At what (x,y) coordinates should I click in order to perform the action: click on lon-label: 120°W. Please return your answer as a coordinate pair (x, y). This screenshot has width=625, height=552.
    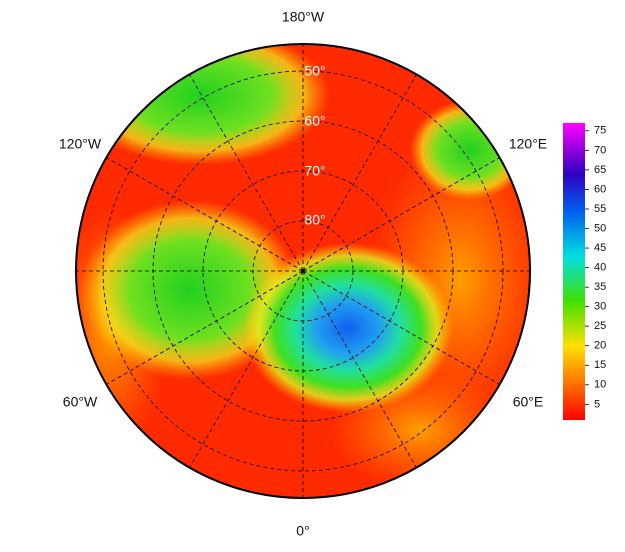
    Looking at the image, I should click on (80, 144).